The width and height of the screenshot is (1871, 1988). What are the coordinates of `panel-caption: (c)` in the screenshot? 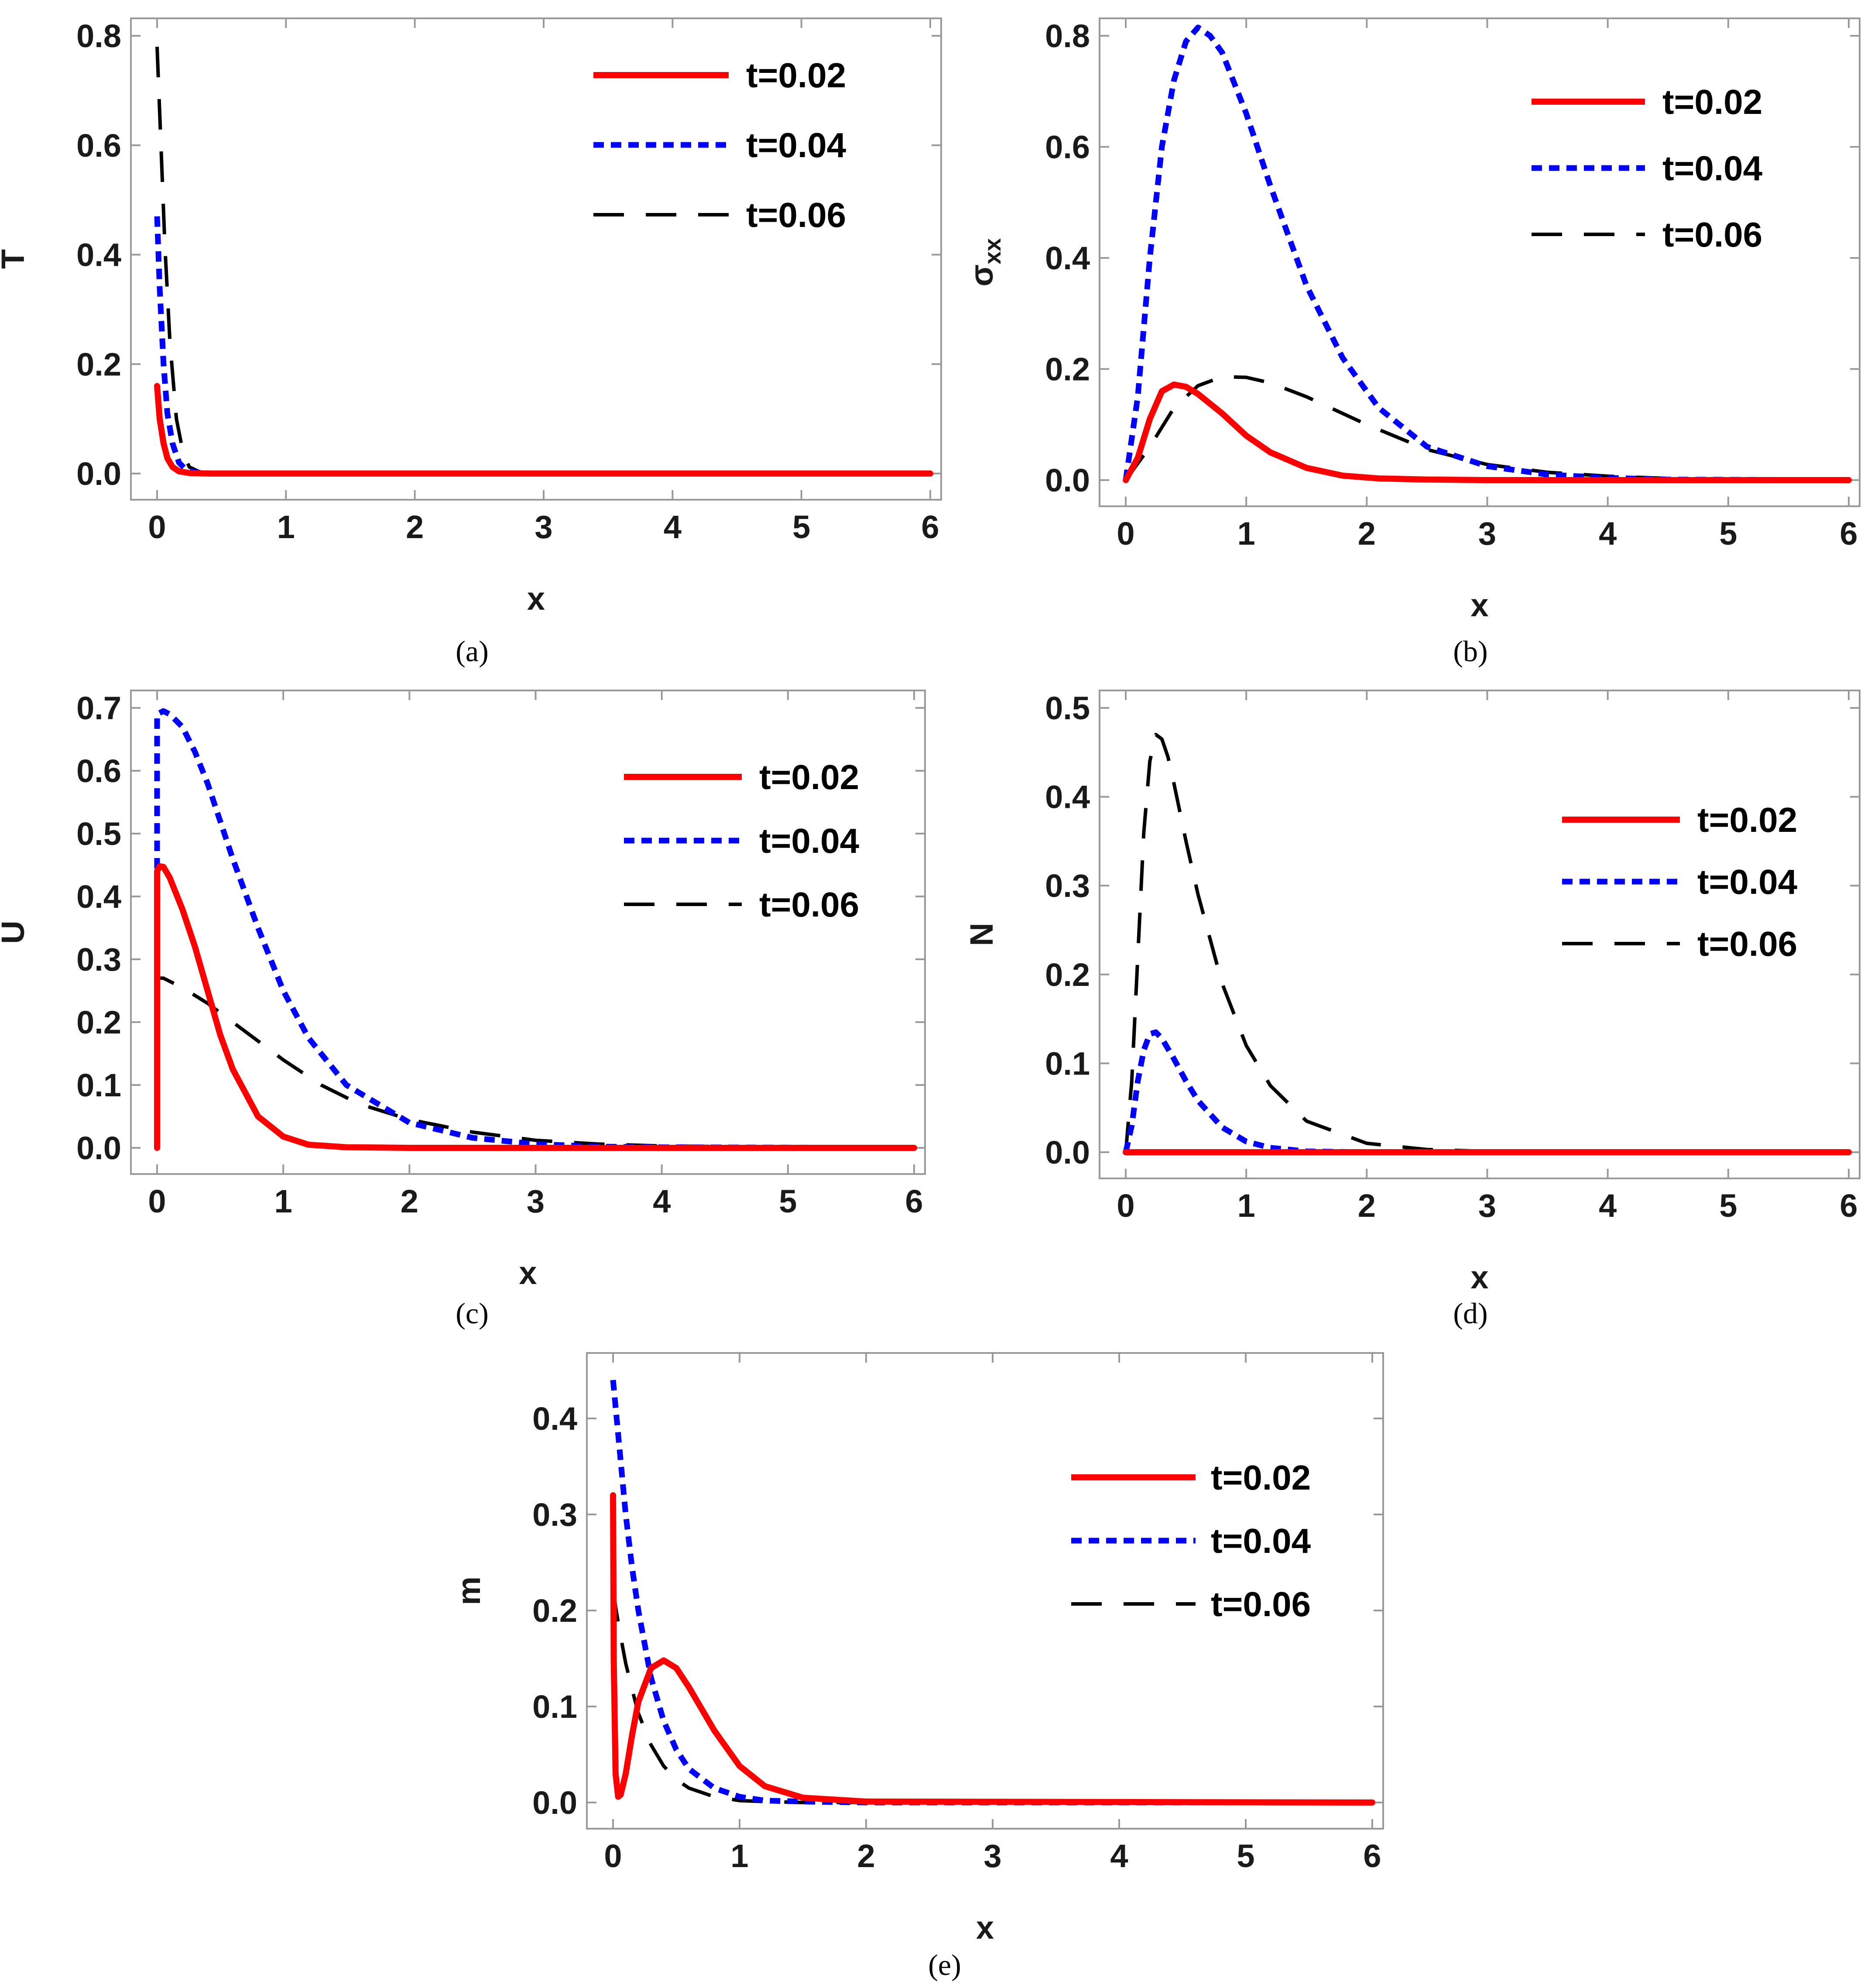 It's located at (472, 1314).